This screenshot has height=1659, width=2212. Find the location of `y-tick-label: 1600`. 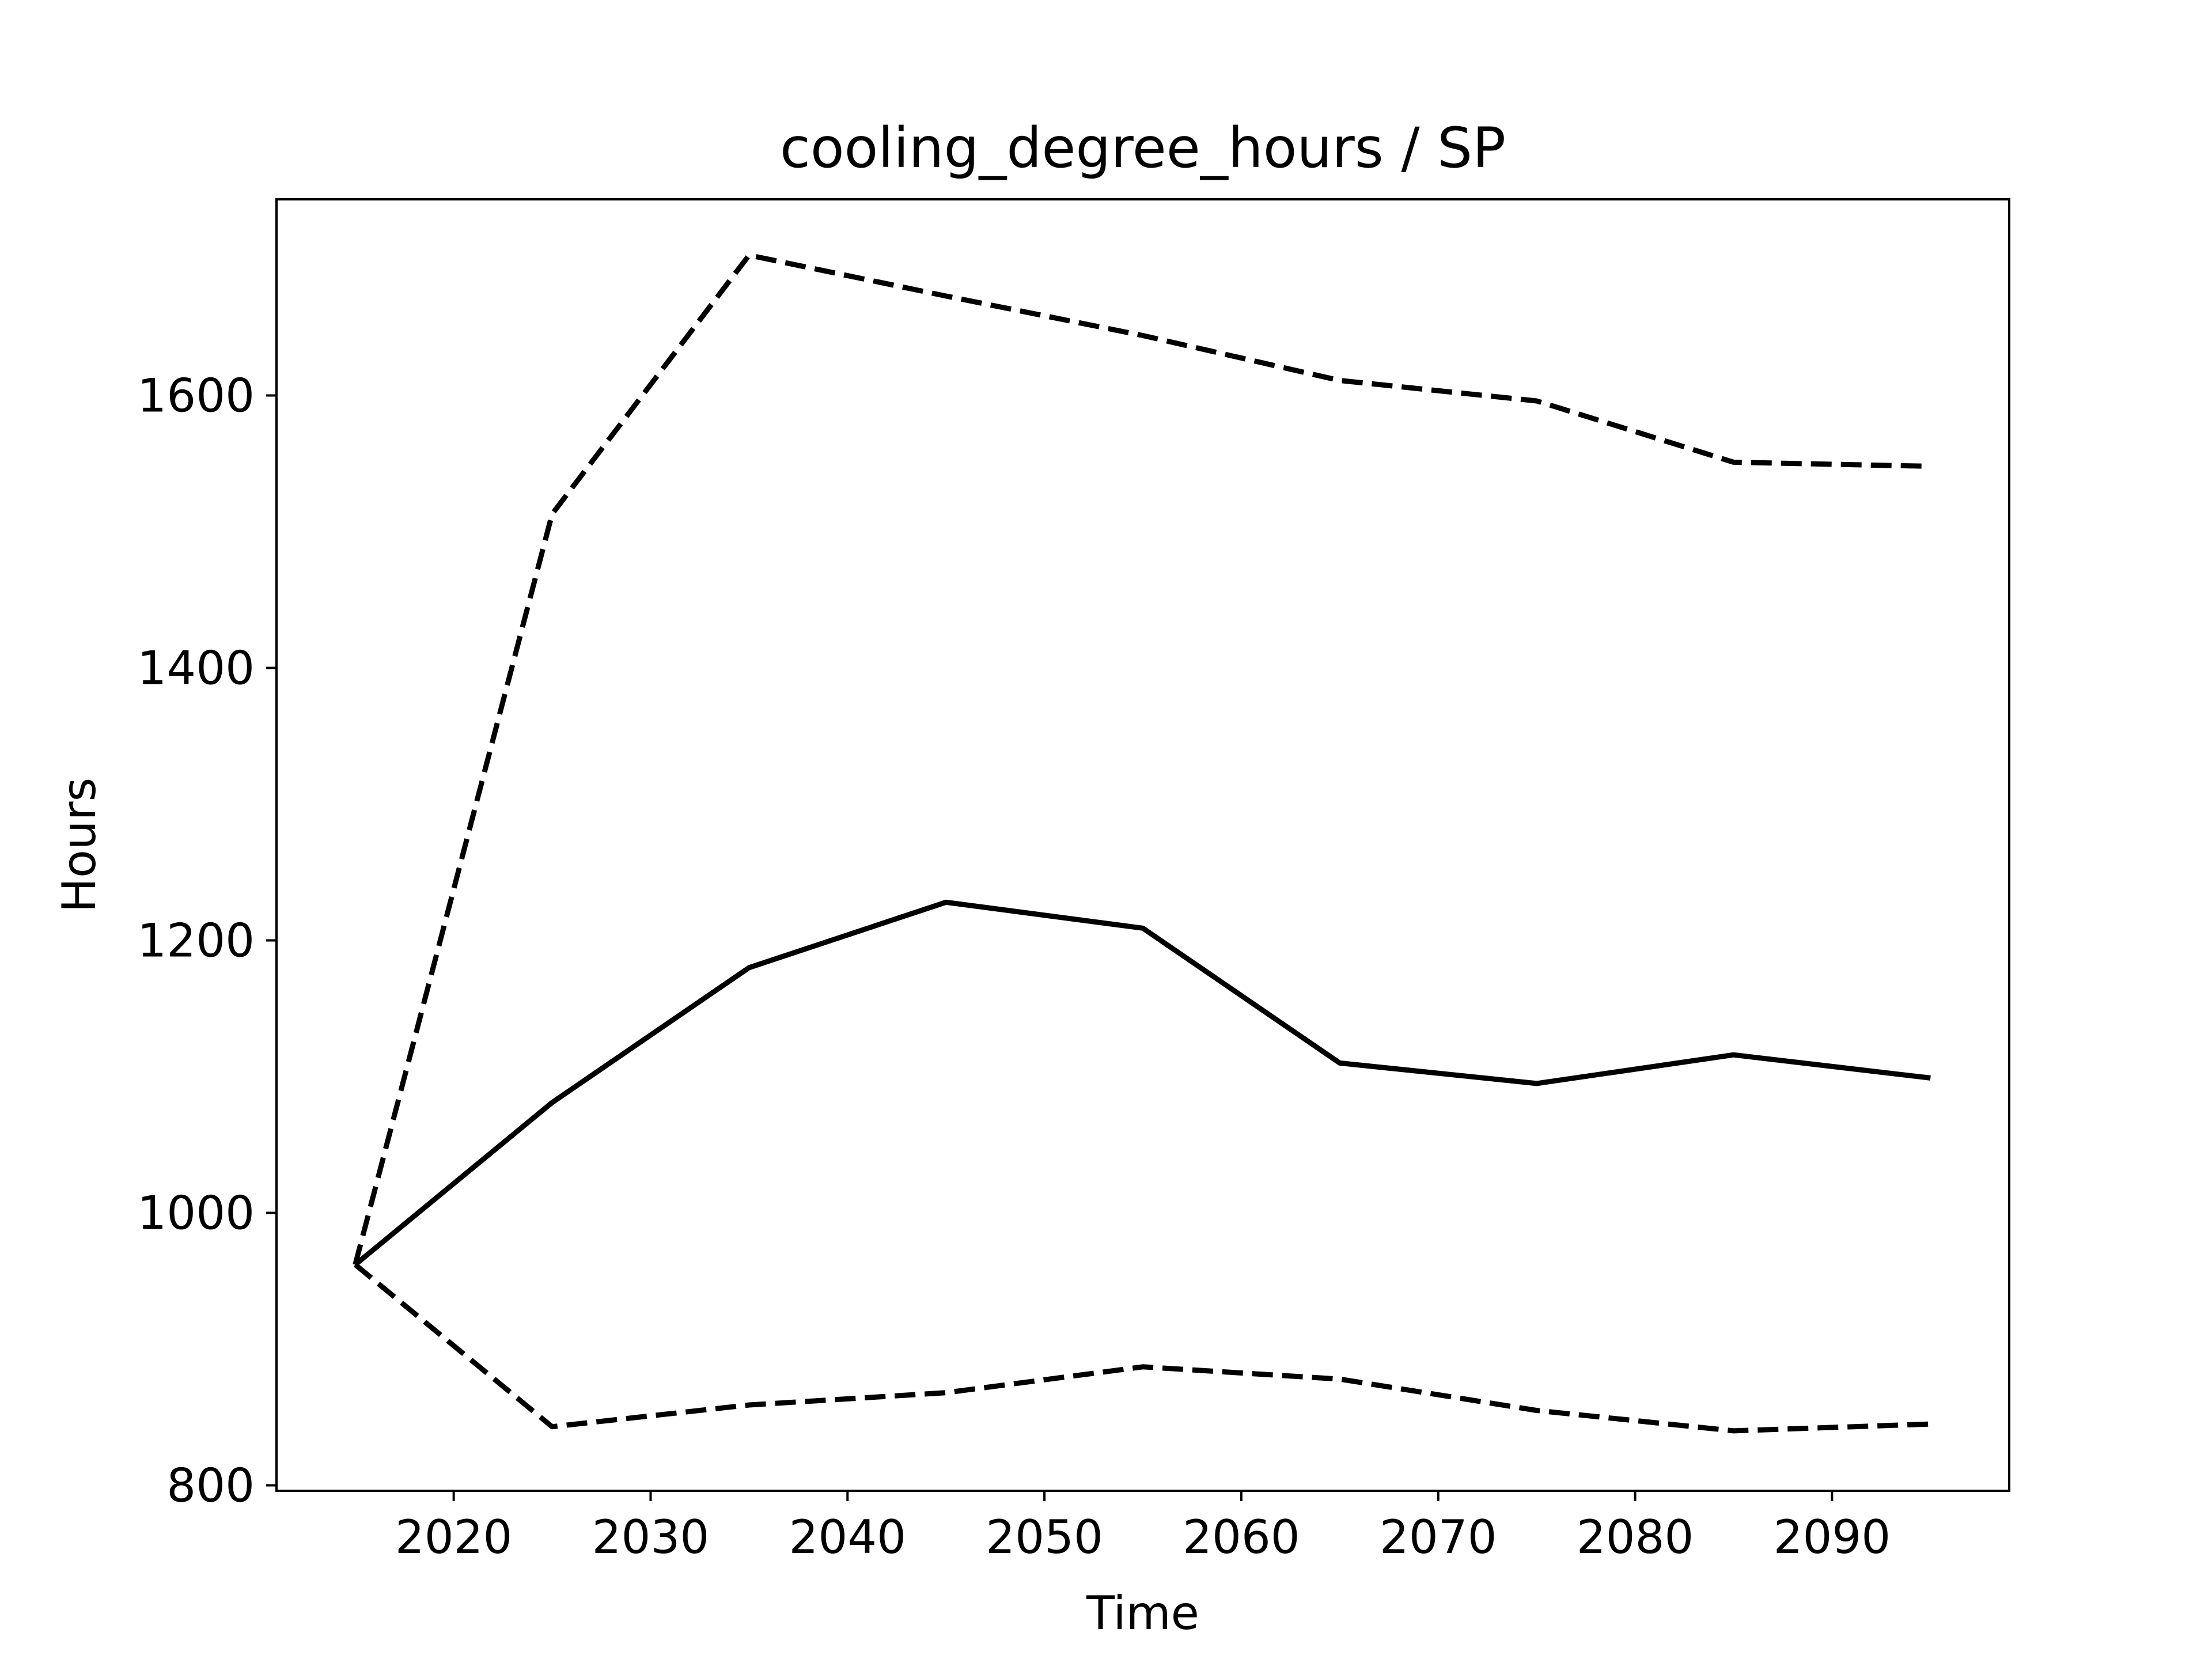

y-tick-label: 1600 is located at coordinates (196, 396).